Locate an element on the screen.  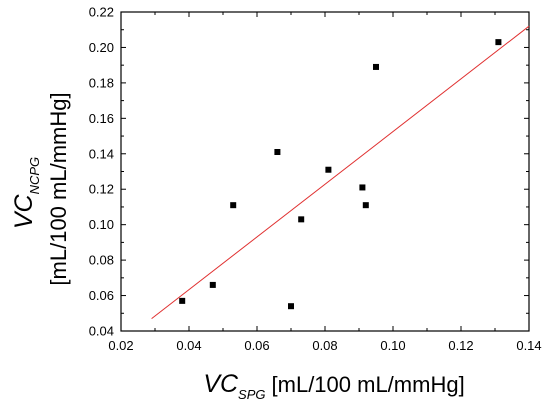
y-axis-title-subscript: NCPG is located at coordinates (34, 176).